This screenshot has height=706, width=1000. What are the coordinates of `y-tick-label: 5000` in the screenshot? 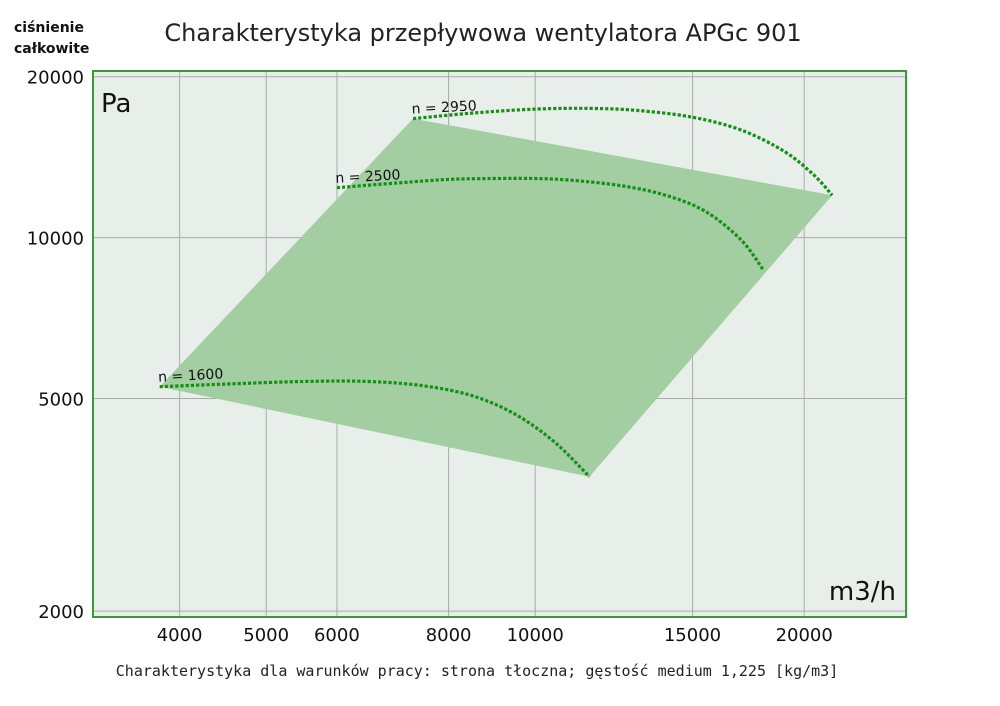 It's located at (61, 400).